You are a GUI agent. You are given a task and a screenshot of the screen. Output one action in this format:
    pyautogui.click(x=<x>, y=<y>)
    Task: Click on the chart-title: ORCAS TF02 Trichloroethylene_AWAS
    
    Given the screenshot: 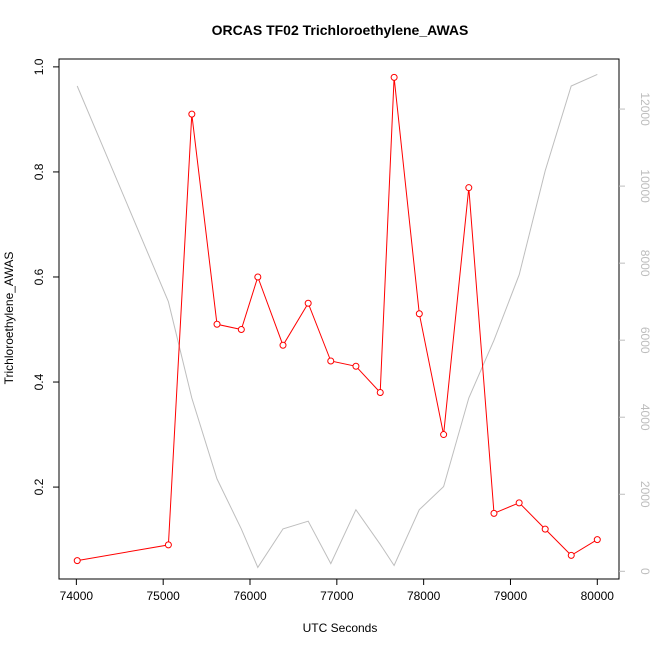 What is the action you would take?
    pyautogui.click(x=340, y=30)
    